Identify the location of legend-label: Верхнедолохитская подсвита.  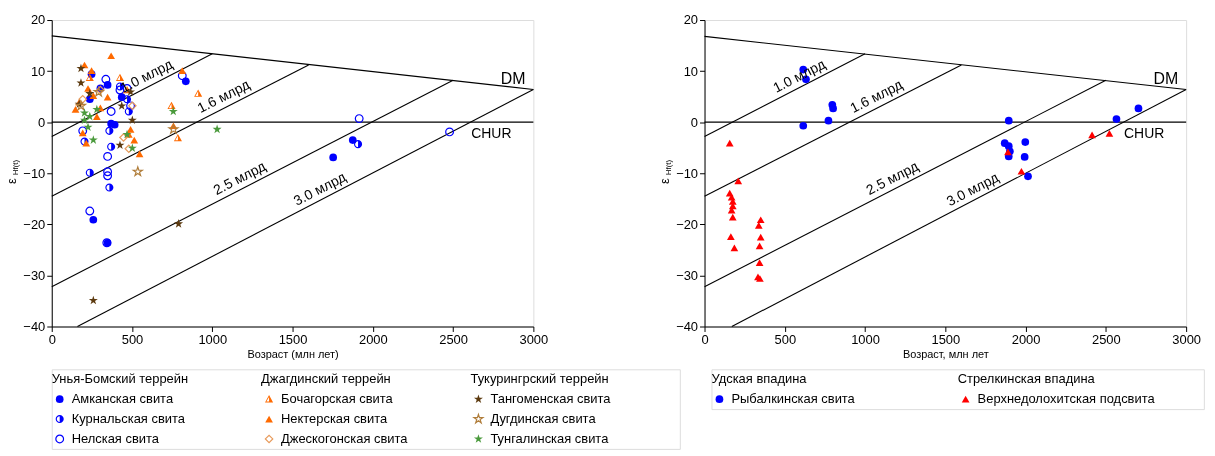
(1066, 399).